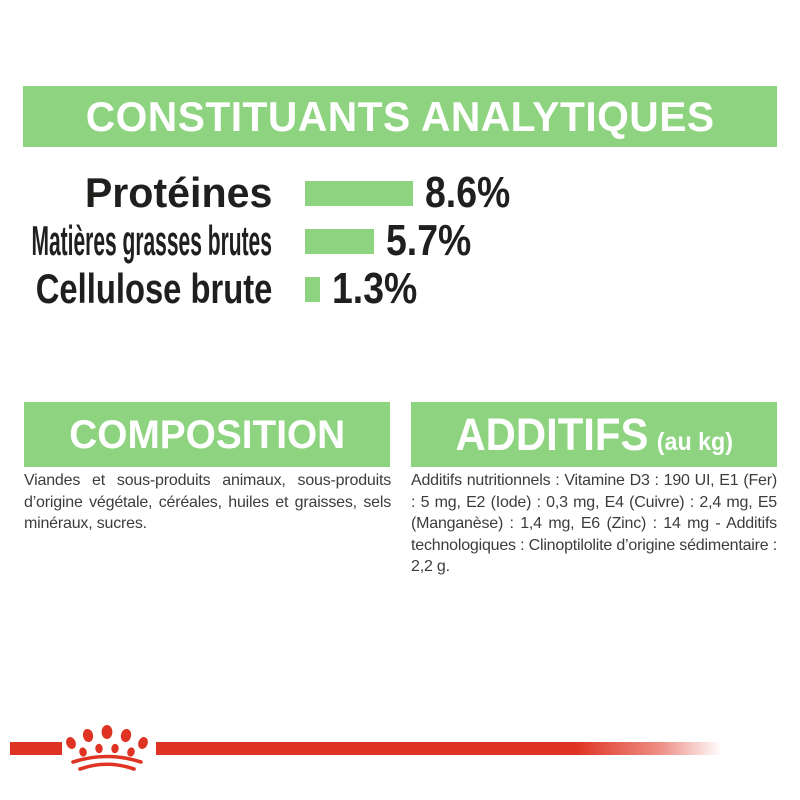  I want to click on additives-header: ADDITIFS (au kg), so click(594, 434).